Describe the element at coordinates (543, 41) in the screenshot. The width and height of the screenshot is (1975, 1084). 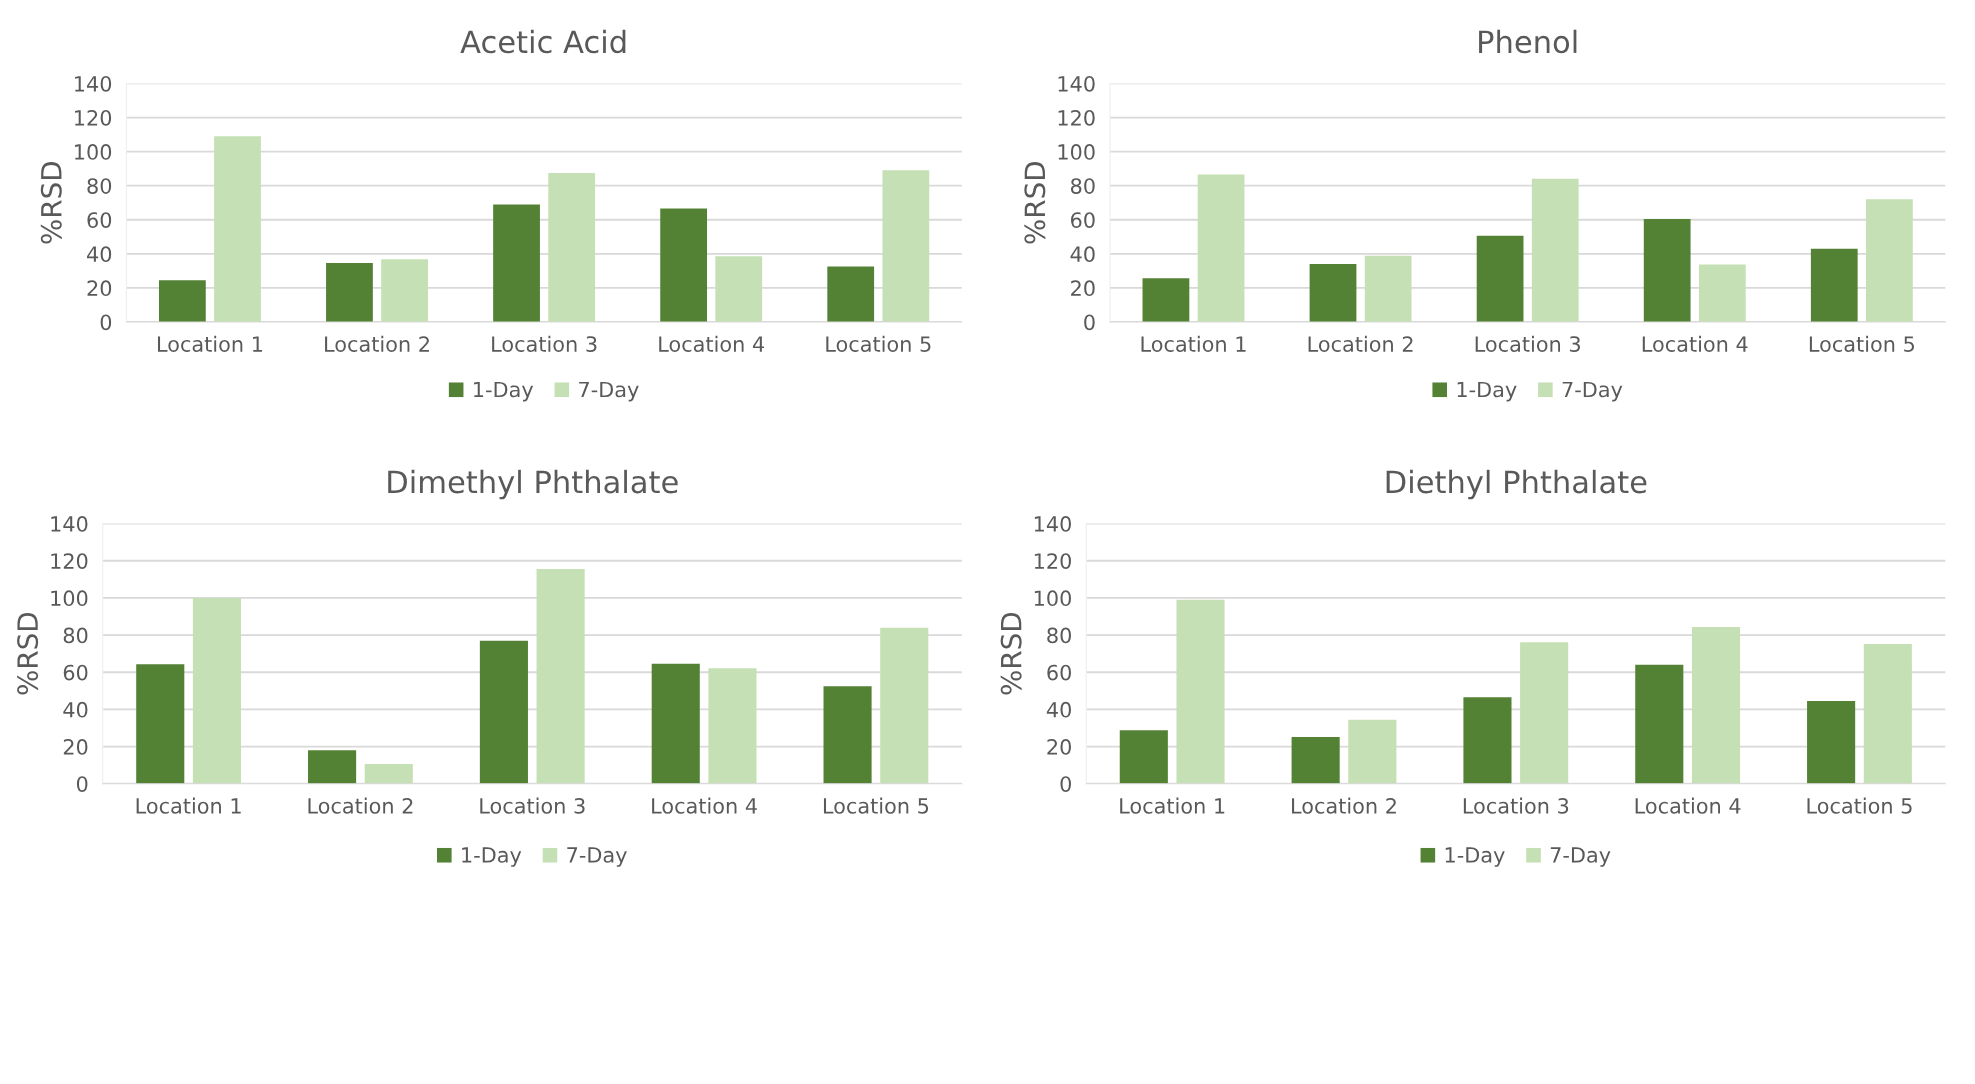
I see `chart-title: Acetic Acid` at that location.